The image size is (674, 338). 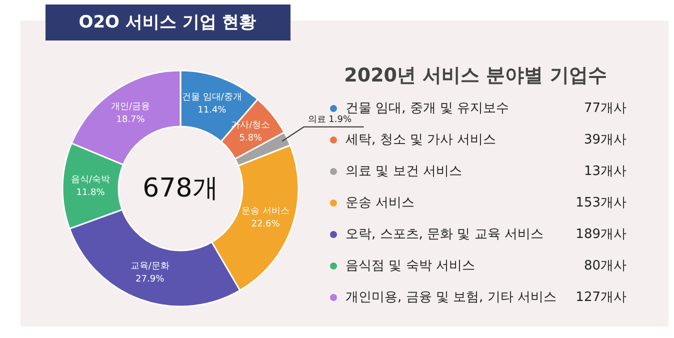 I want to click on data-label: 153개사, so click(x=601, y=203).